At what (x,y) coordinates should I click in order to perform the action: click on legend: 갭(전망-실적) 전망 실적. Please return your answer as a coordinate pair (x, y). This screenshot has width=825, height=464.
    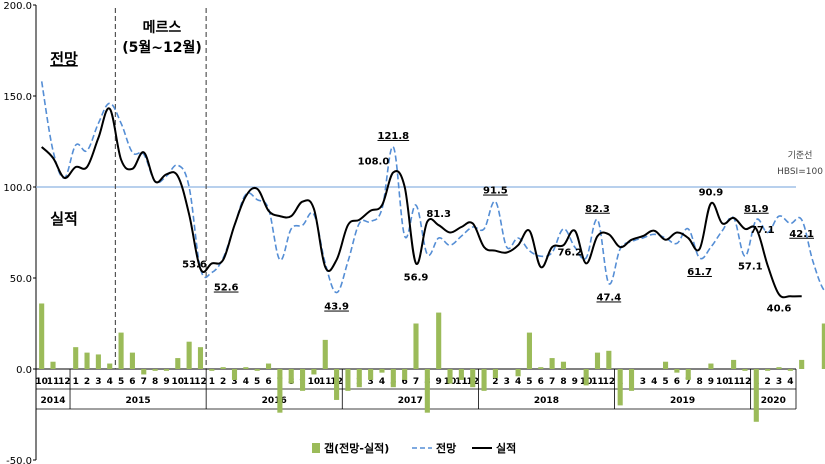
    Looking at the image, I should click on (414, 448).